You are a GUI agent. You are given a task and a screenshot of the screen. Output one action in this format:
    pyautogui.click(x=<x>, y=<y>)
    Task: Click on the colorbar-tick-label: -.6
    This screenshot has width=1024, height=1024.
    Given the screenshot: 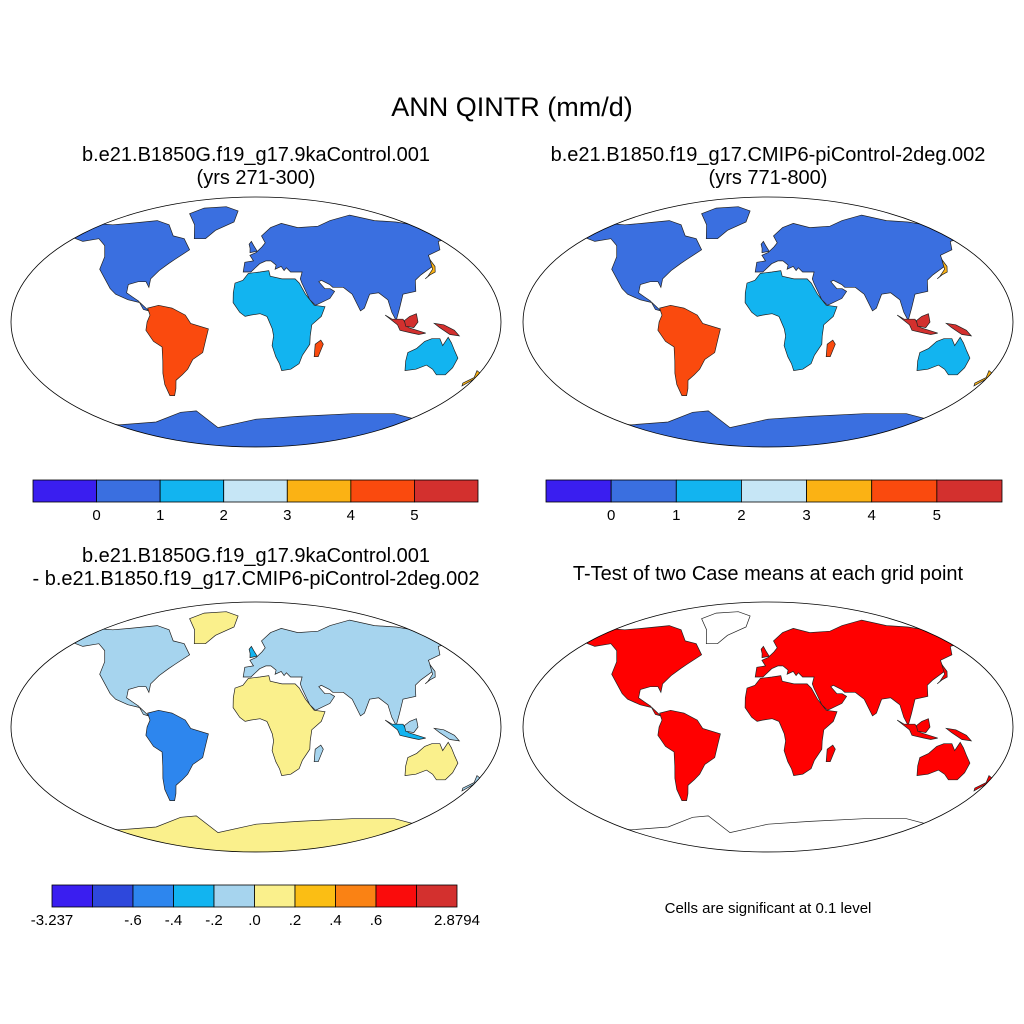 What is the action you would take?
    pyautogui.click(x=133, y=920)
    